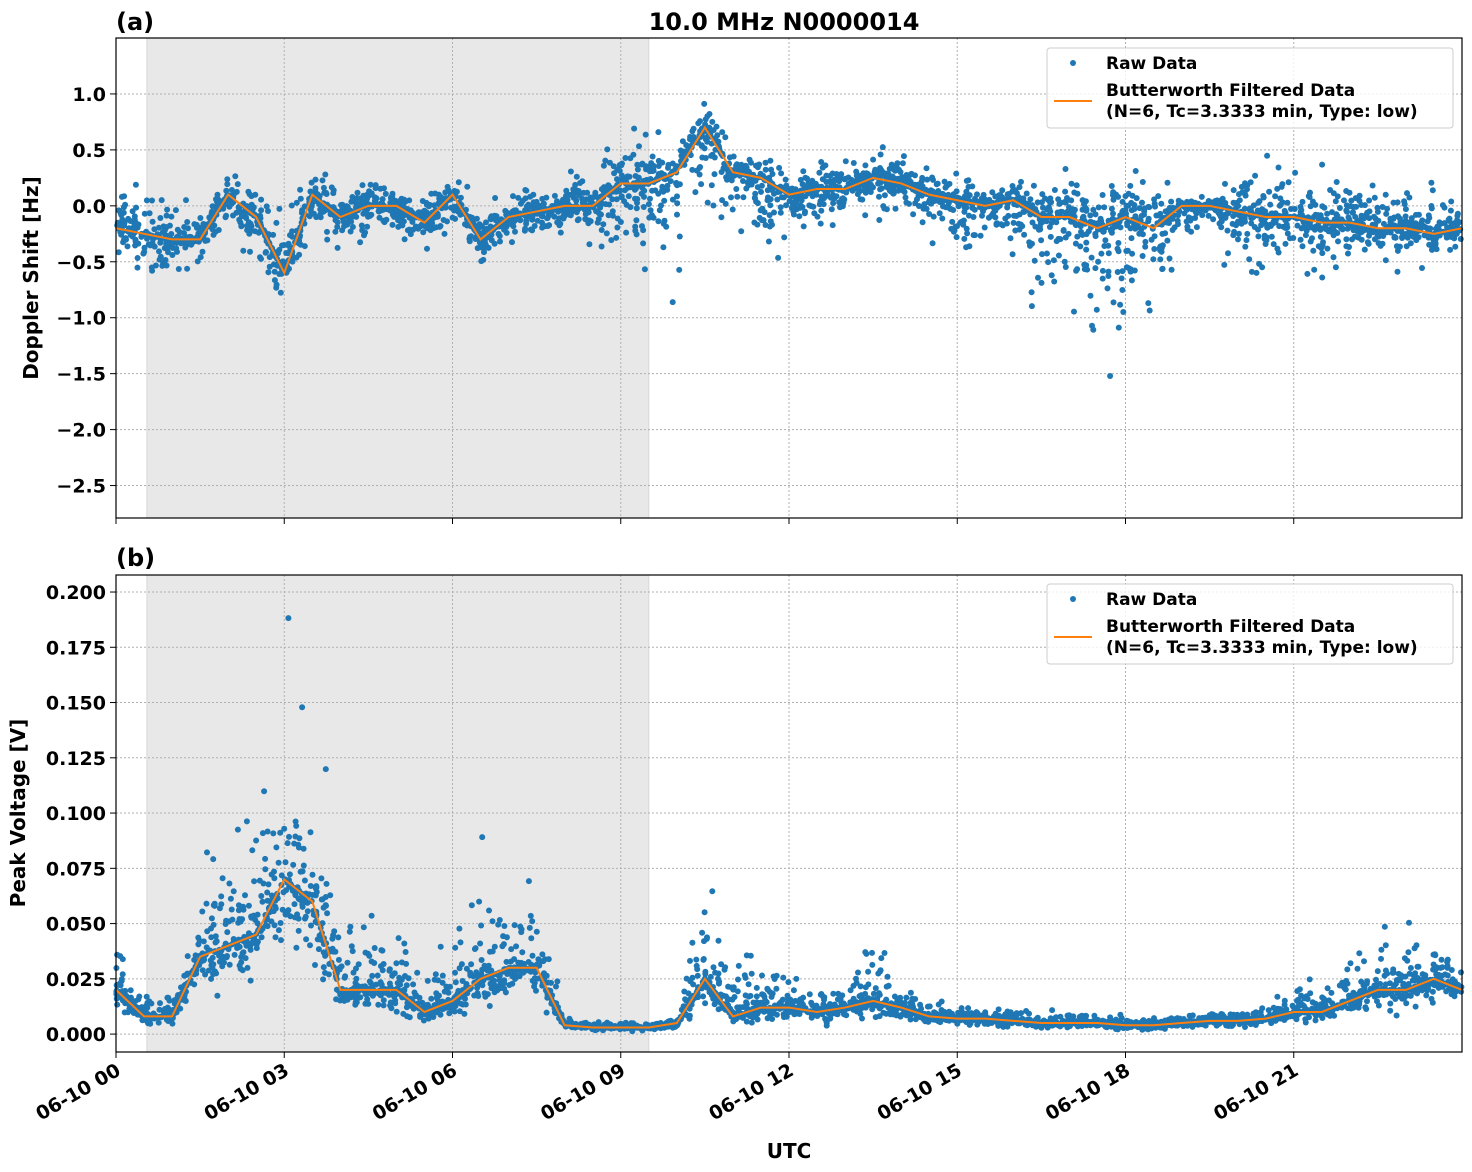 The image size is (1472, 1172). Describe the element at coordinates (76, 704) in the screenshot. I see `y-tick-label: 0.150` at that location.